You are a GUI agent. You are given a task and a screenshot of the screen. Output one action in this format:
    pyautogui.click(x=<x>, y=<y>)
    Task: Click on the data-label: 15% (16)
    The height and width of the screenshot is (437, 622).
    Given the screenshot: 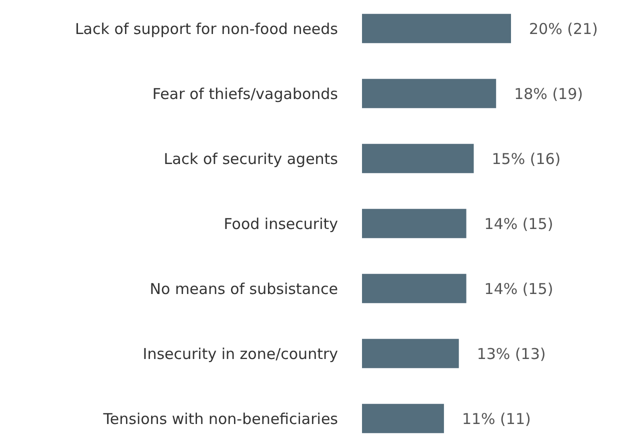 What is the action you would take?
    pyautogui.click(x=526, y=159)
    